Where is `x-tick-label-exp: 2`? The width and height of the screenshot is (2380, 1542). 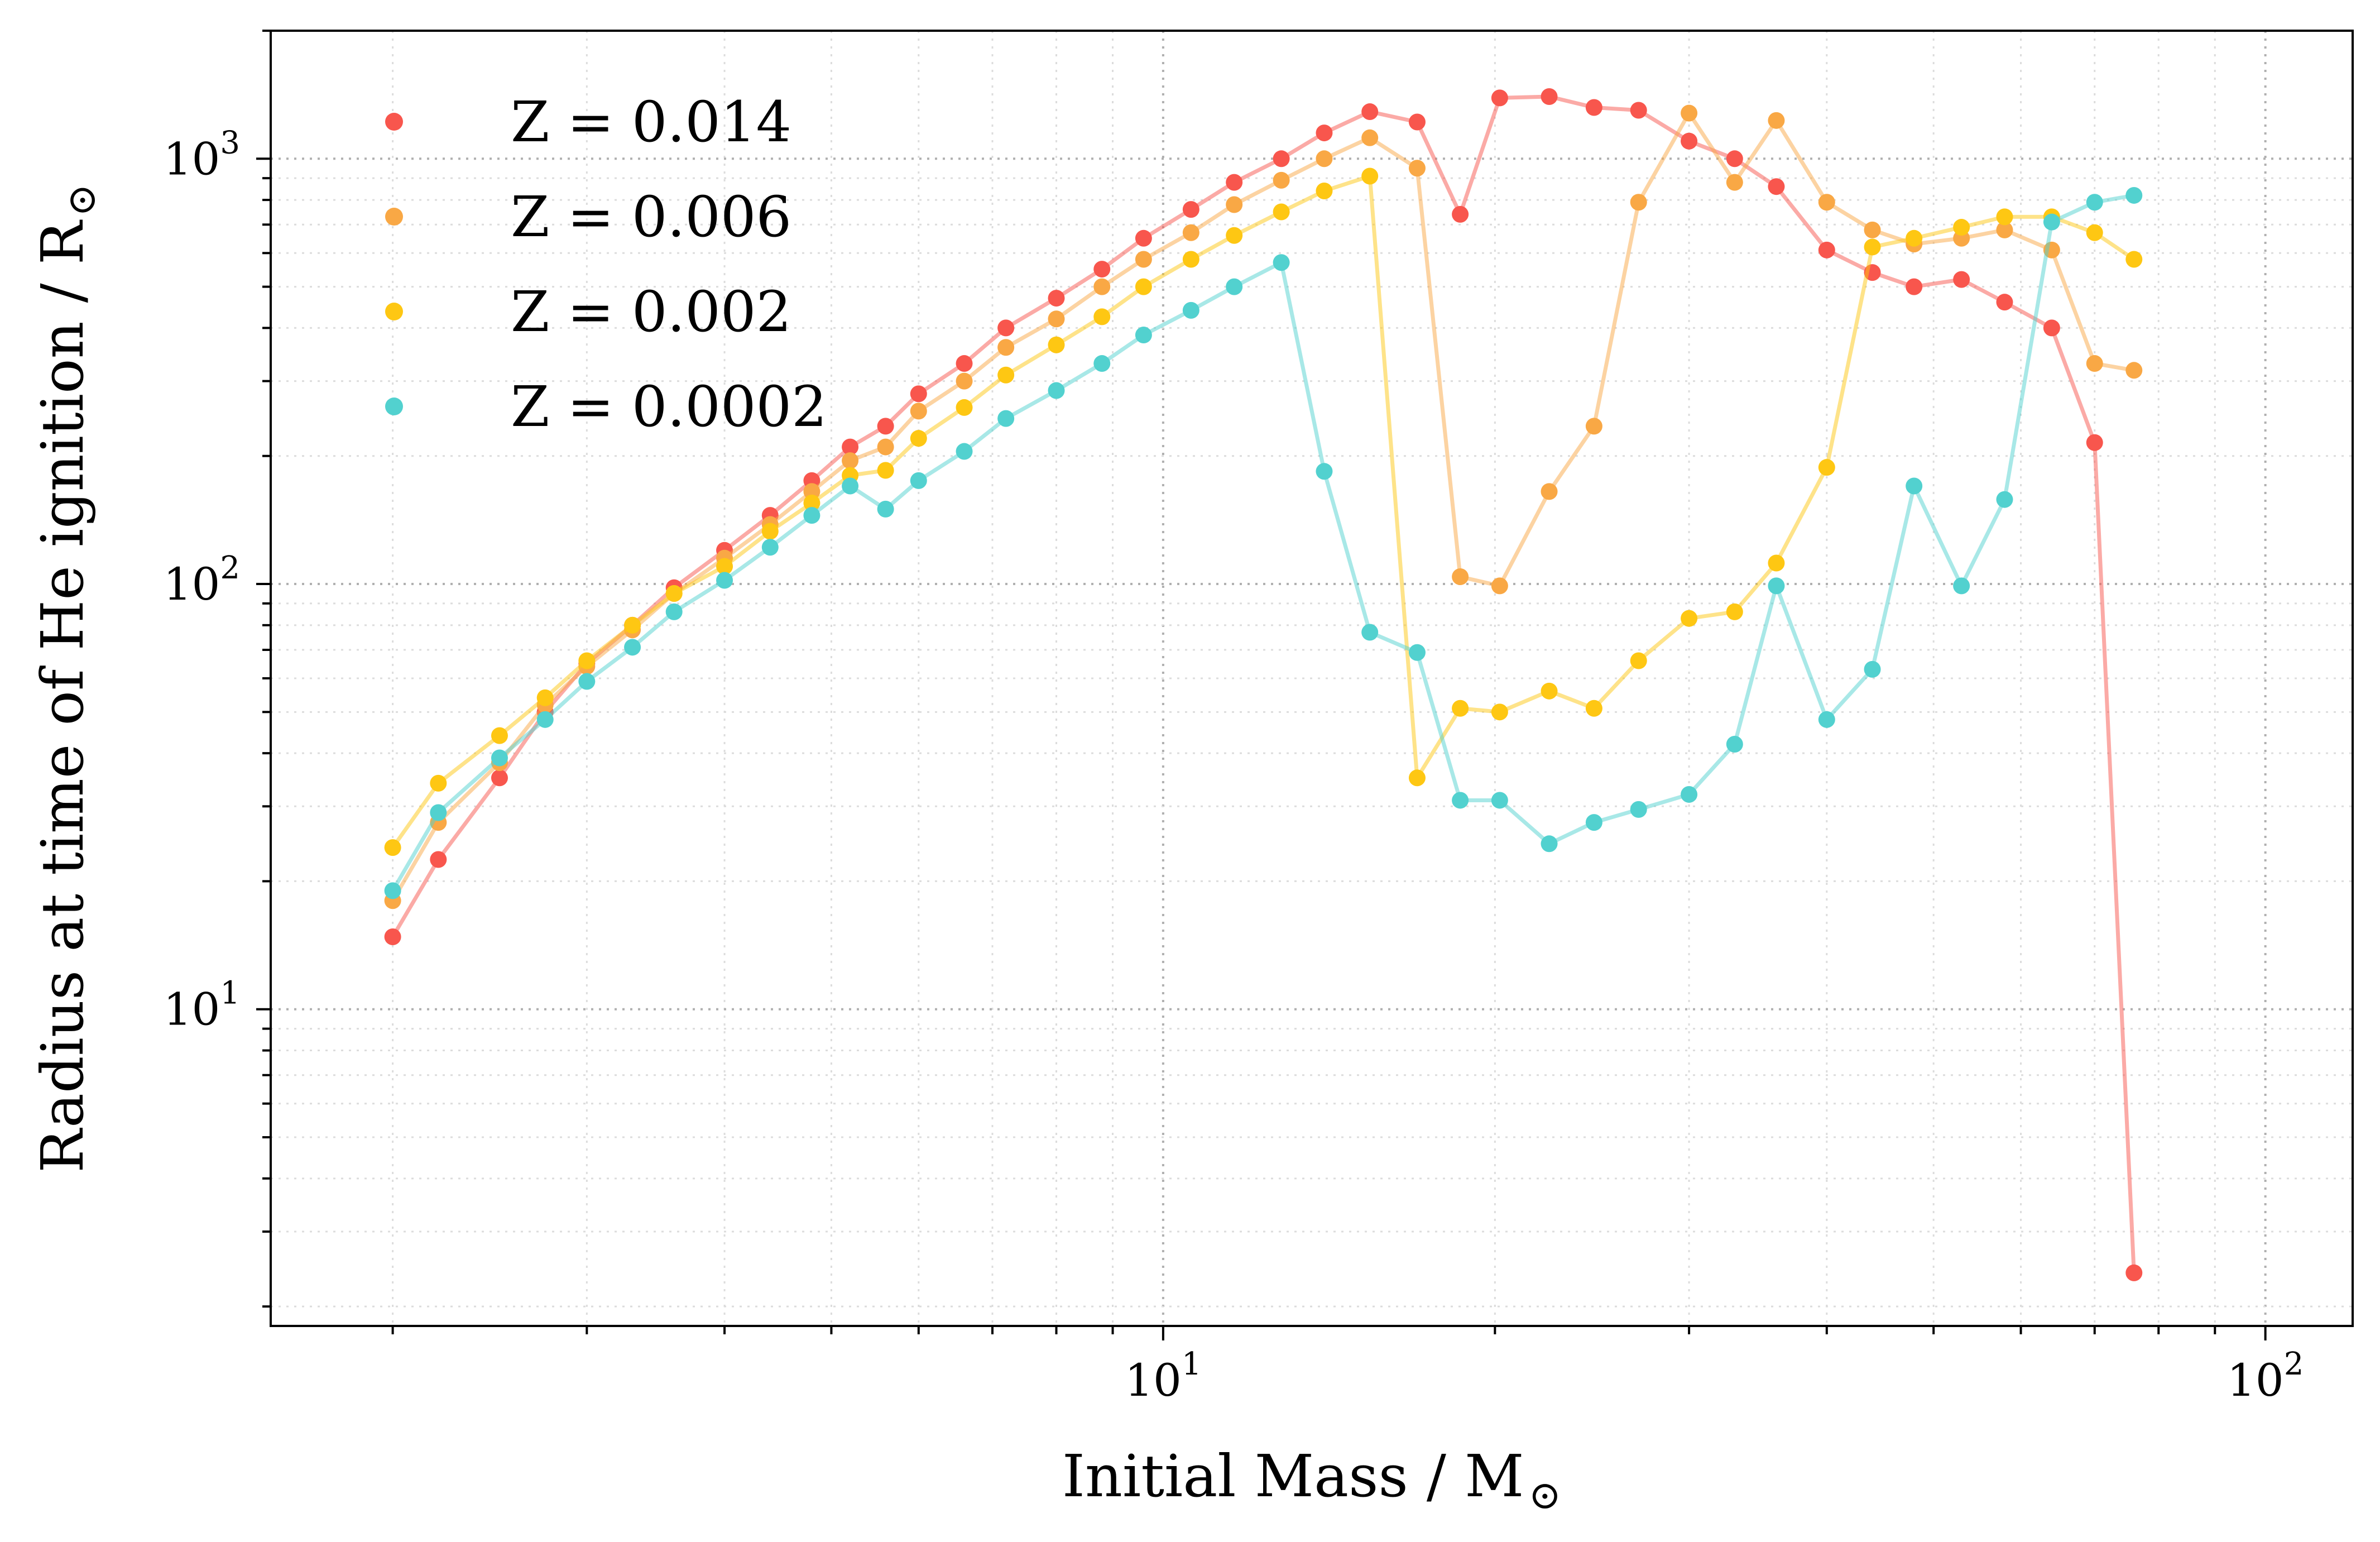 x-tick-label-exp: 2 is located at coordinates (2294, 1364).